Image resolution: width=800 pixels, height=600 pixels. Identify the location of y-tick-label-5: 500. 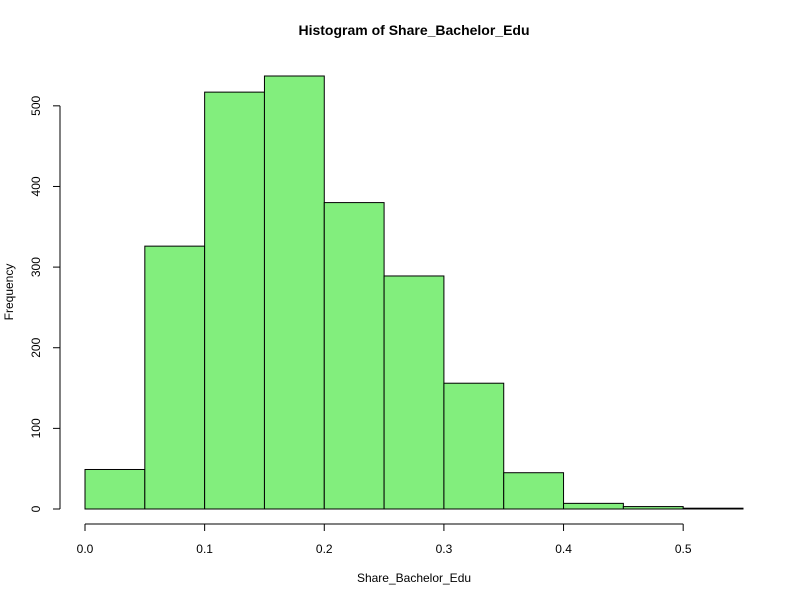
(36, 106).